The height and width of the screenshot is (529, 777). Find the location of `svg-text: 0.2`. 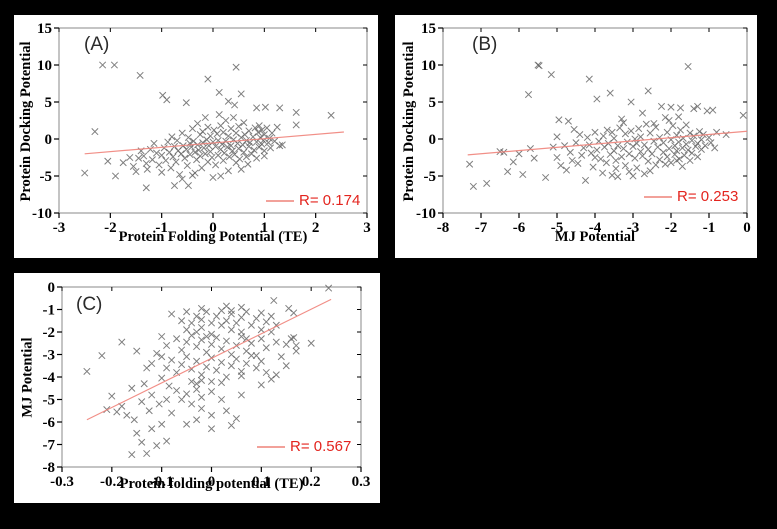

svg-text: 0.2 is located at coordinates (311, 482).